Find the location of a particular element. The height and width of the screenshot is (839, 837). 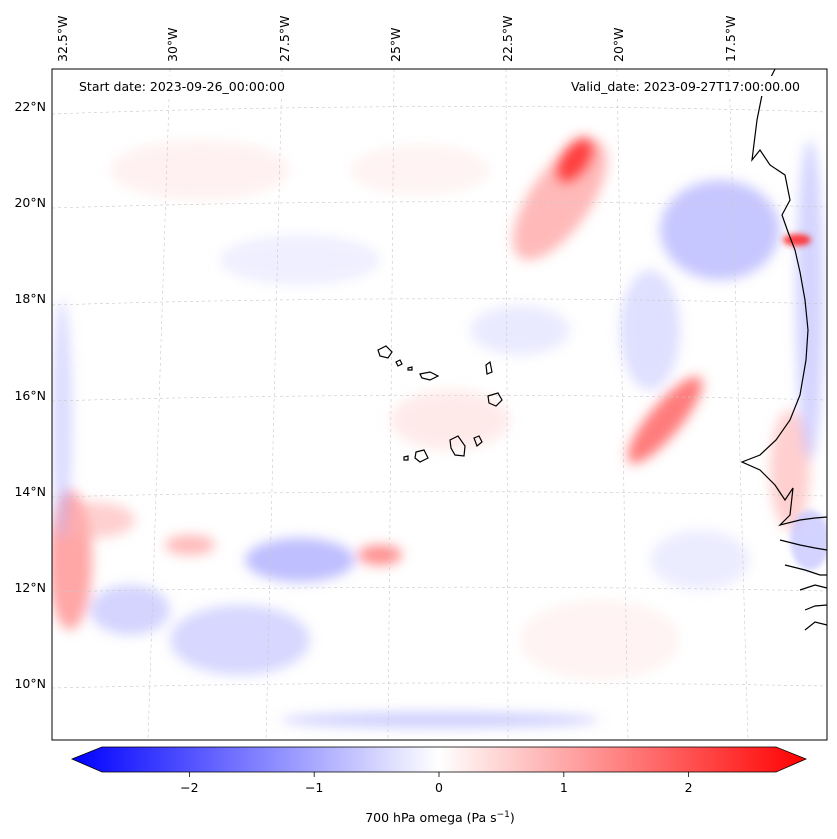

africa-coast is located at coordinates (784, 297).